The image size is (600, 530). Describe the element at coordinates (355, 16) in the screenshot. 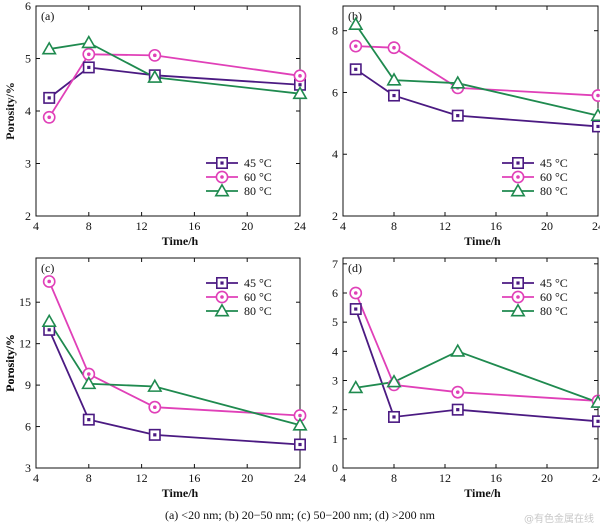

I see `panel-label: (b)` at that location.